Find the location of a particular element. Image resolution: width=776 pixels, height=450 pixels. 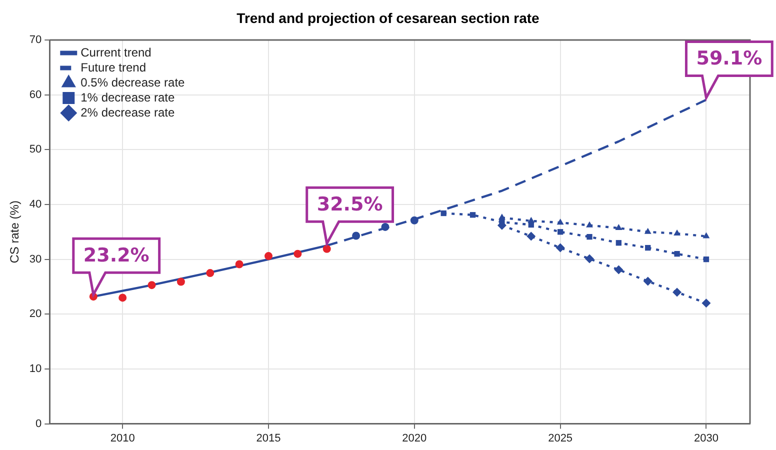

y-tick-label: 30 is located at coordinates (35, 259).